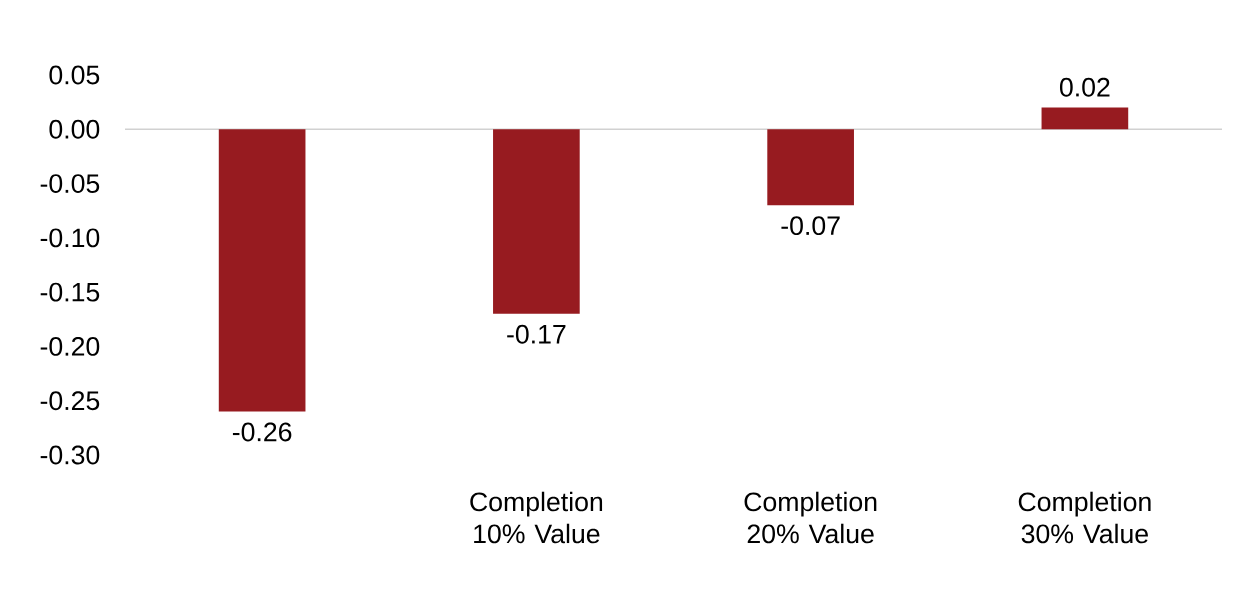  I want to click on data-label: -0.17, so click(536, 334).